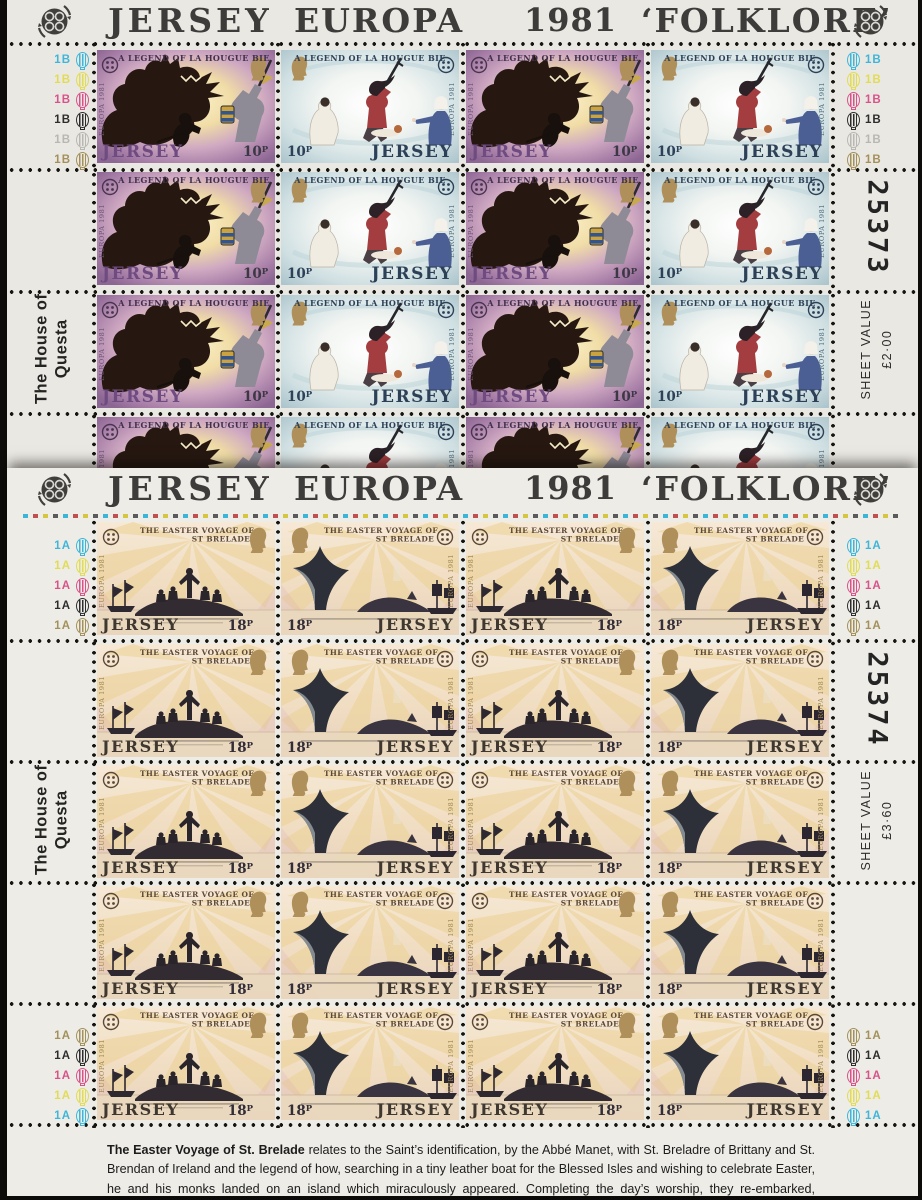 The image size is (922, 1200). What do you see at coordinates (41, 349) in the screenshot?
I see `printer-line1: The House of` at bounding box center [41, 349].